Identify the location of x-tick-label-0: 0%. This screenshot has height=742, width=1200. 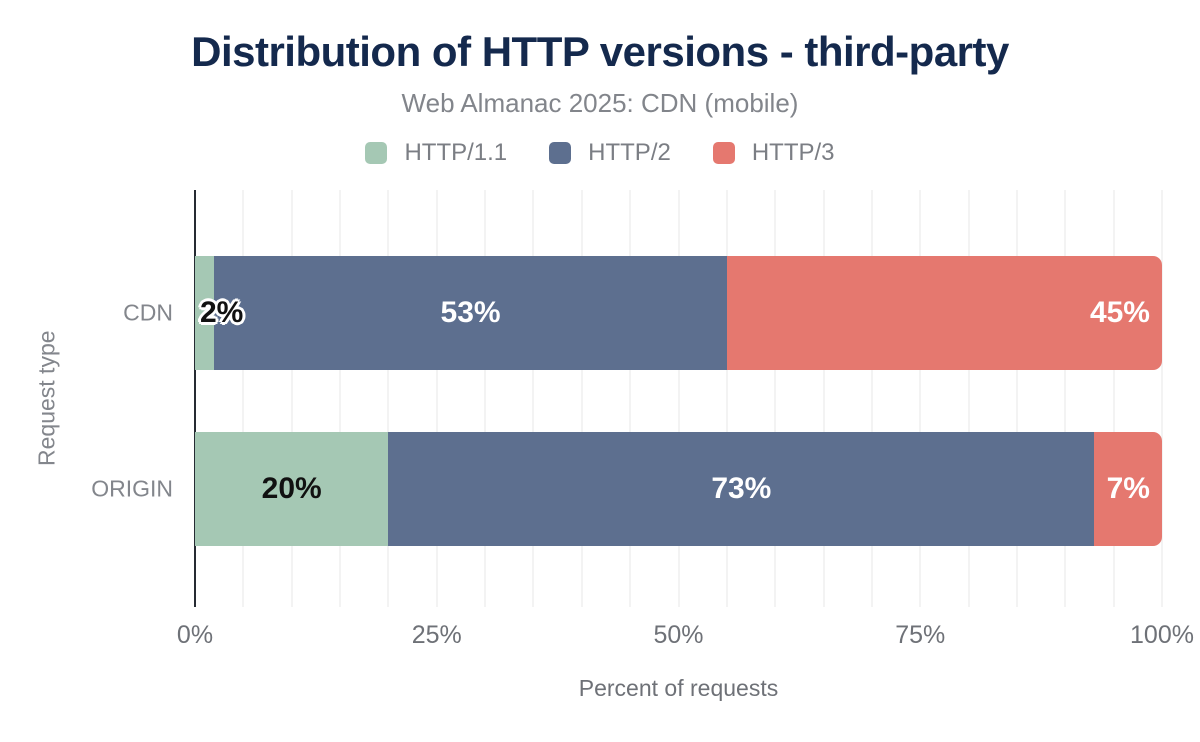
(195, 635).